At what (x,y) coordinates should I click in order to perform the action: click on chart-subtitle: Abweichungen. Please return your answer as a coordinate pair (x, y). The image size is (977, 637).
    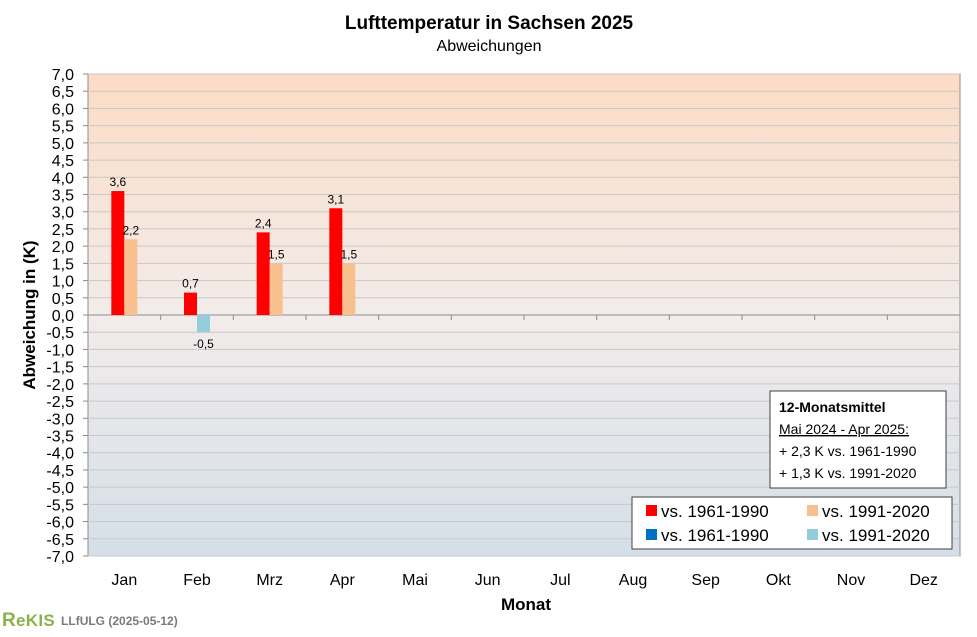
    Looking at the image, I should click on (489, 46).